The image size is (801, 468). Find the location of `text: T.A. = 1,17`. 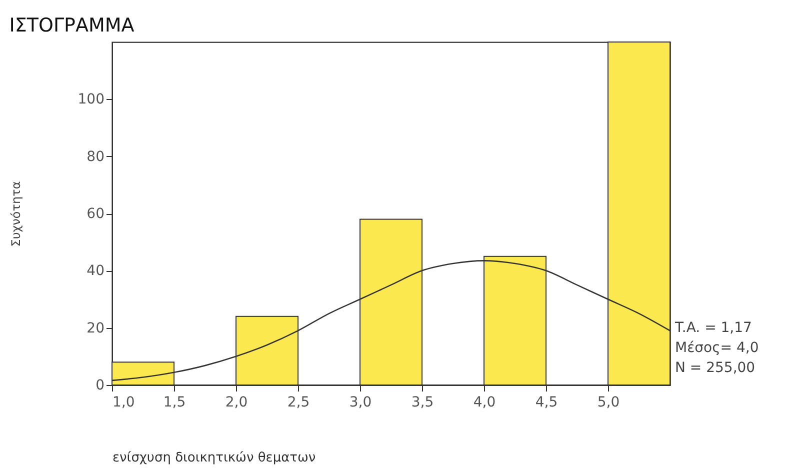

text: T.A. = 1,17 is located at coordinates (713, 328).